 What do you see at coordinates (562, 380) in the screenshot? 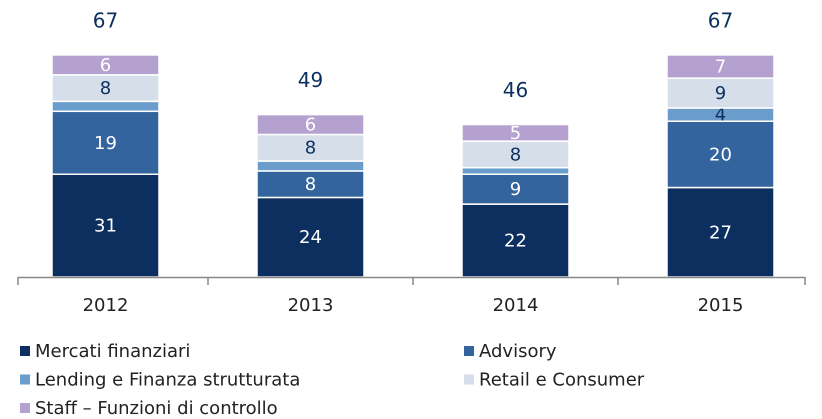
I see `legend-label: Retail e Consumer` at bounding box center [562, 380].